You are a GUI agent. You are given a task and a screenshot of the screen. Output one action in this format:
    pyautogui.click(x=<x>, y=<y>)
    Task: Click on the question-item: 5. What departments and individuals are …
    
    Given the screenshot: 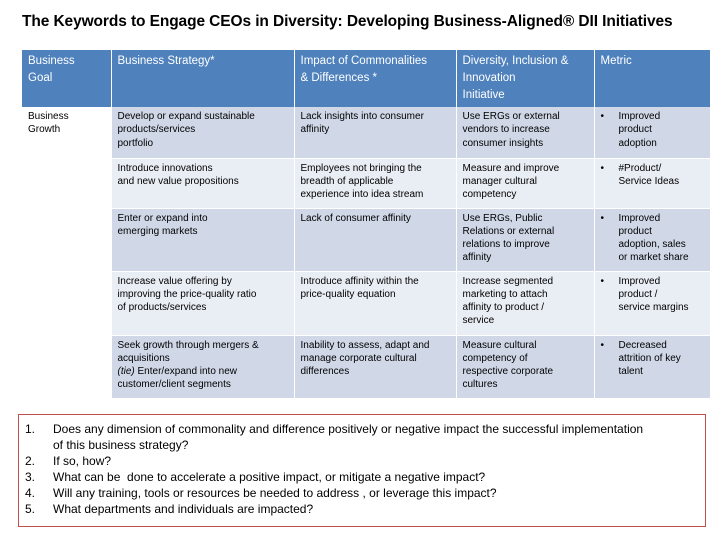 What is the action you would take?
    pyautogui.click(x=361, y=509)
    